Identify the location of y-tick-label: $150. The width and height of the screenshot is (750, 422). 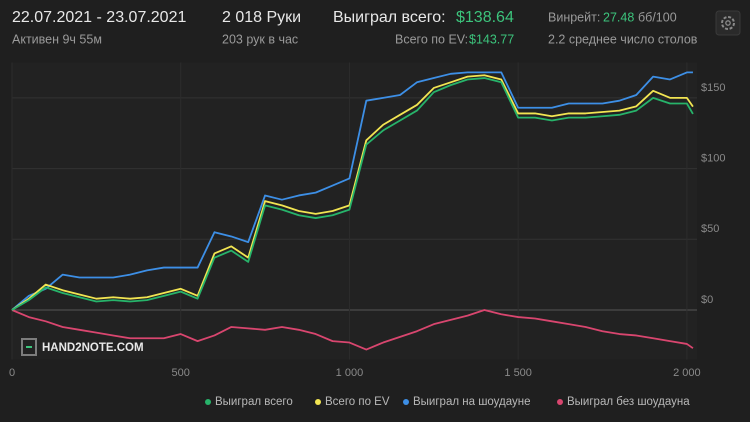
(713, 88).